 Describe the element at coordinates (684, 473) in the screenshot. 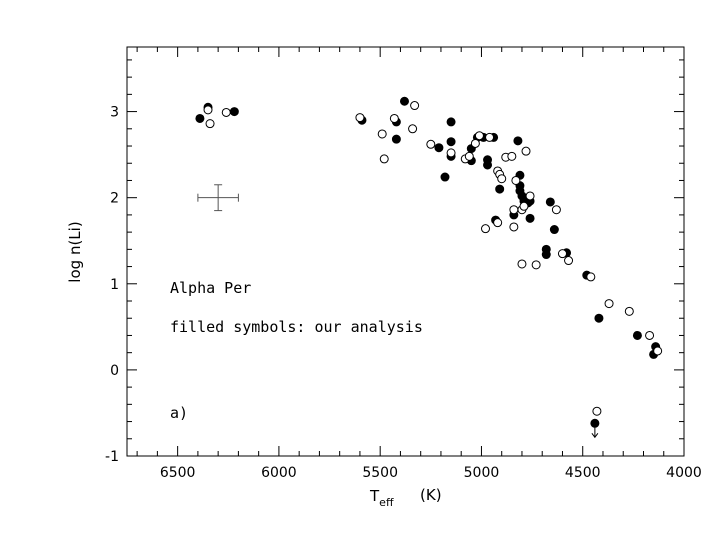

I see `x-tick-label: 4000` at that location.